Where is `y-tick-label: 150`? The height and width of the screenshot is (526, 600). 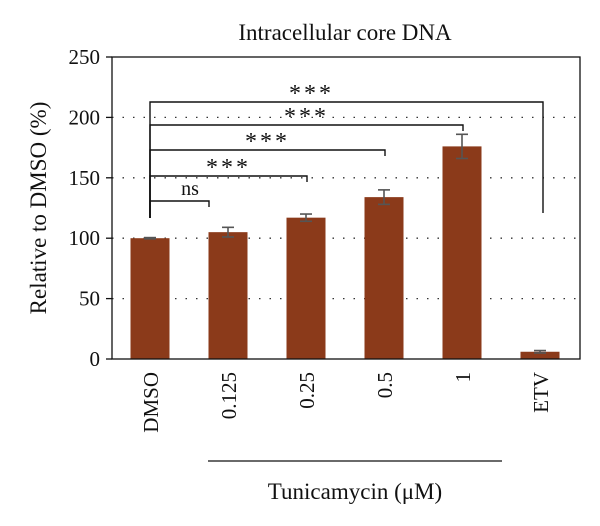
y-tick-label: 150 is located at coordinates (85, 178).